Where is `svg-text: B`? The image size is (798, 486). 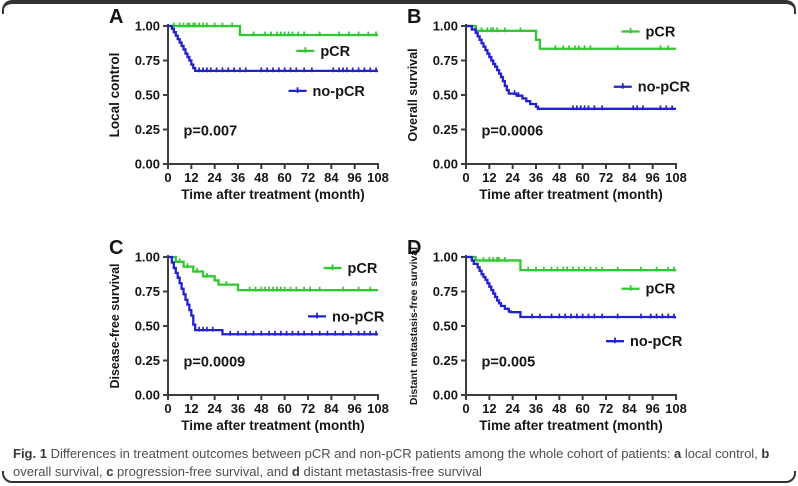
svg-text: B is located at coordinates (414, 17).